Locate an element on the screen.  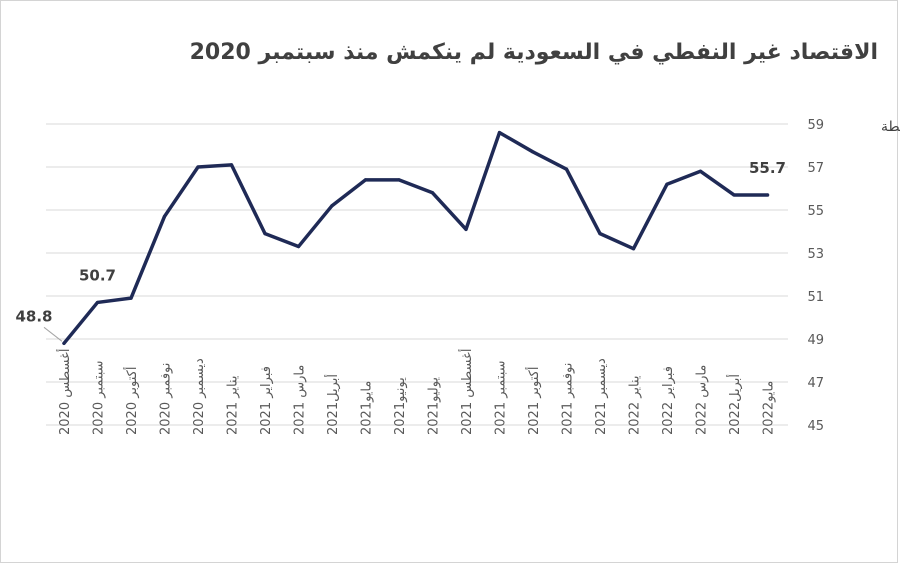
data-label: 48.8 is located at coordinates (33, 316).